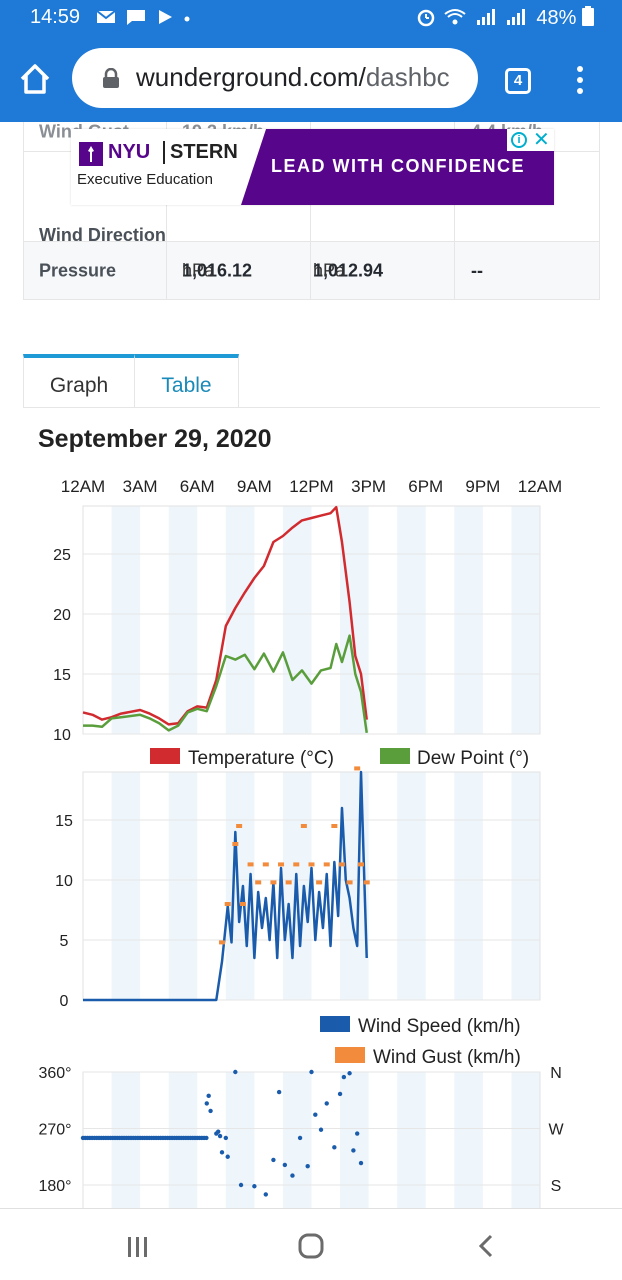  I want to click on ad-tagline-area, so click(397, 167).